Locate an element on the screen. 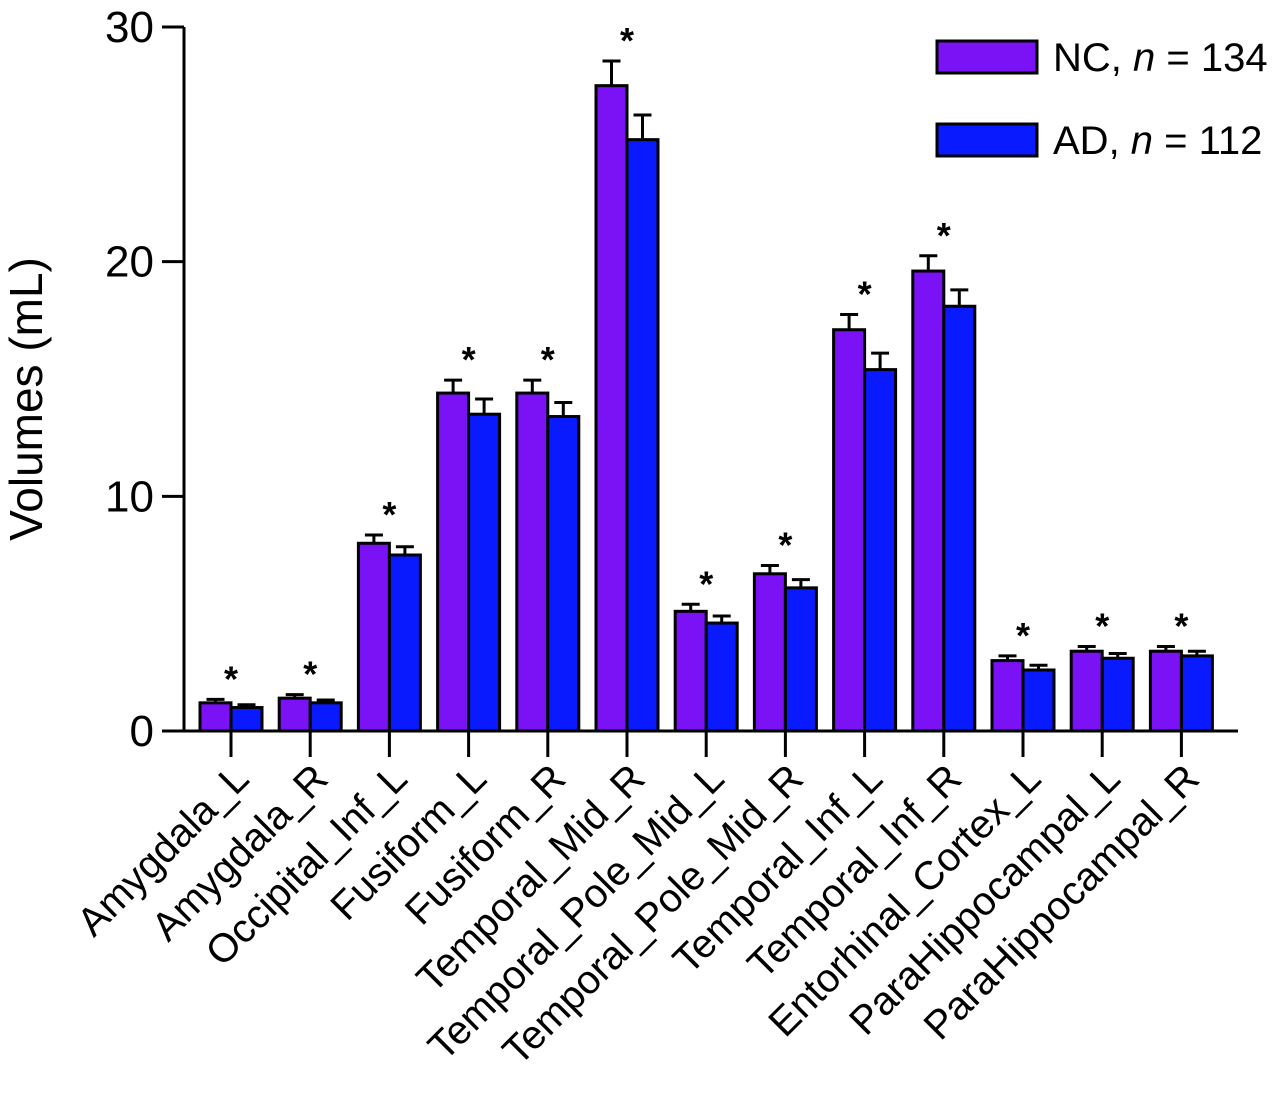 The image size is (1280, 1105). legend-label: AD, n = 112 is located at coordinates (1157, 141).